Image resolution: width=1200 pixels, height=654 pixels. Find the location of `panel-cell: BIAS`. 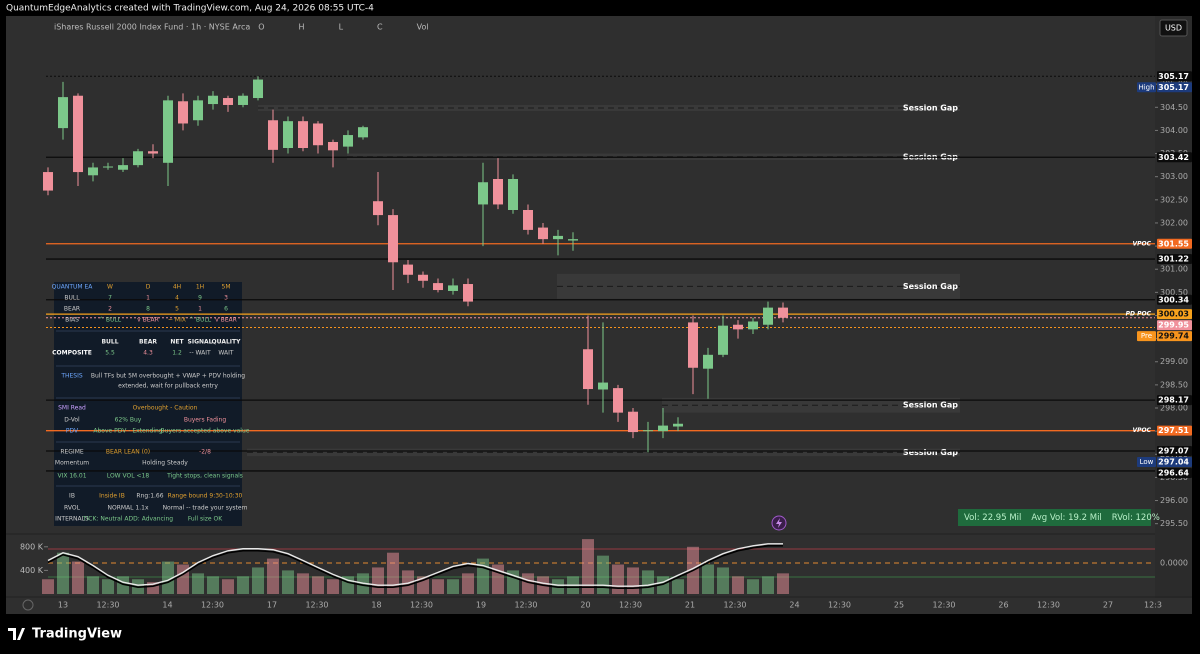

panel-cell: BIAS is located at coordinates (72, 320).